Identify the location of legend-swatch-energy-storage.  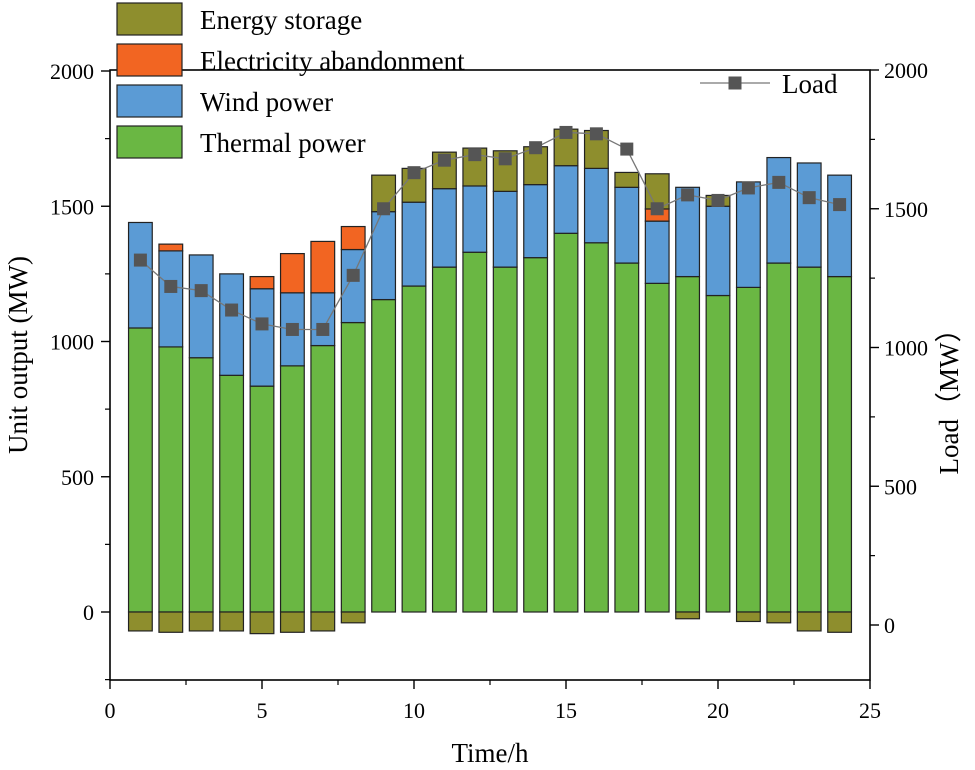
(149, 19).